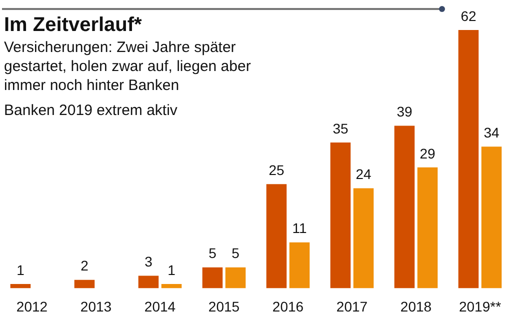  What do you see at coordinates (480, 306) in the screenshot?
I see `x-tick-label: 2019**` at bounding box center [480, 306].